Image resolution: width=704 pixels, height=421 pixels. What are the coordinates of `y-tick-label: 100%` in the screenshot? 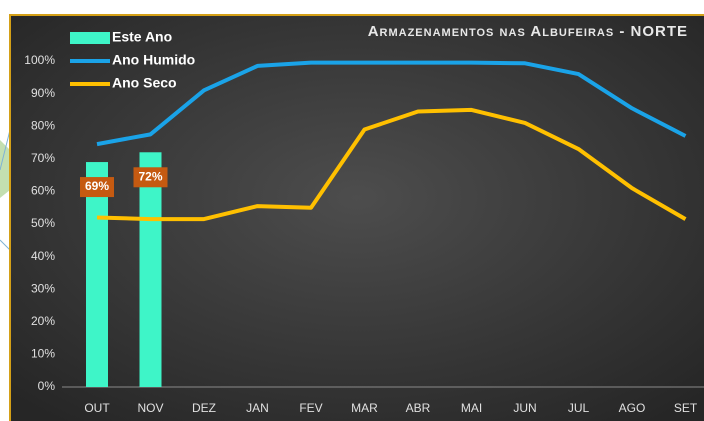 It's located at (39, 60).